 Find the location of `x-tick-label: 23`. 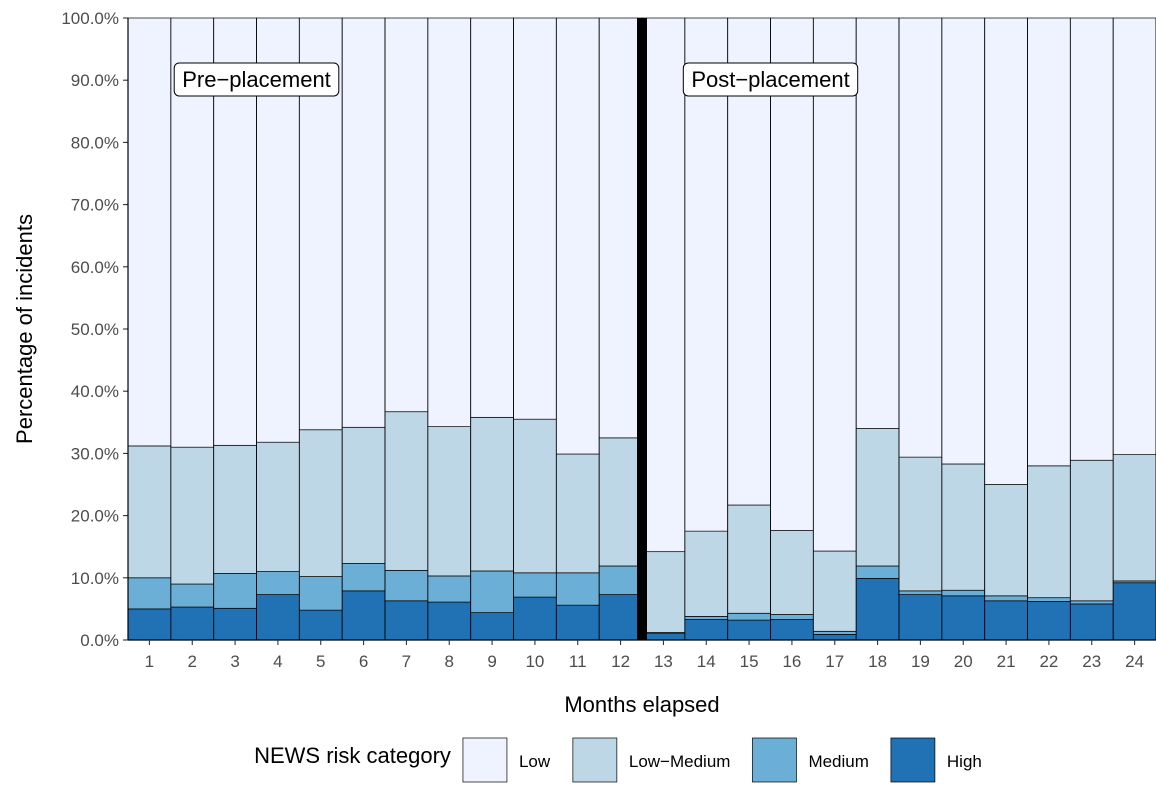

x-tick-label: 23 is located at coordinates (1091, 661).